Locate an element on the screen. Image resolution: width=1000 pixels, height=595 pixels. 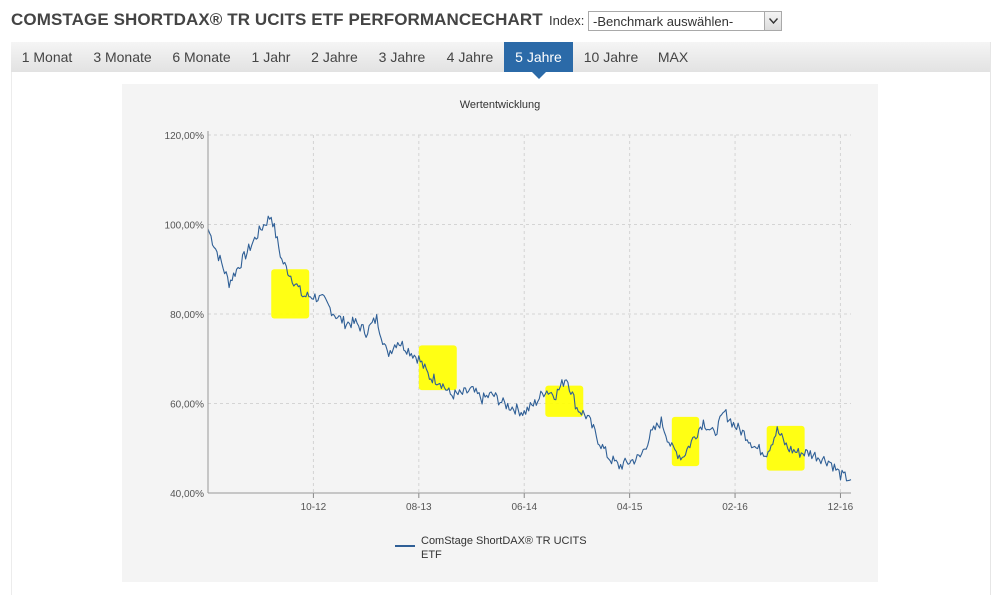
chevron-down-icon is located at coordinates (772, 21).